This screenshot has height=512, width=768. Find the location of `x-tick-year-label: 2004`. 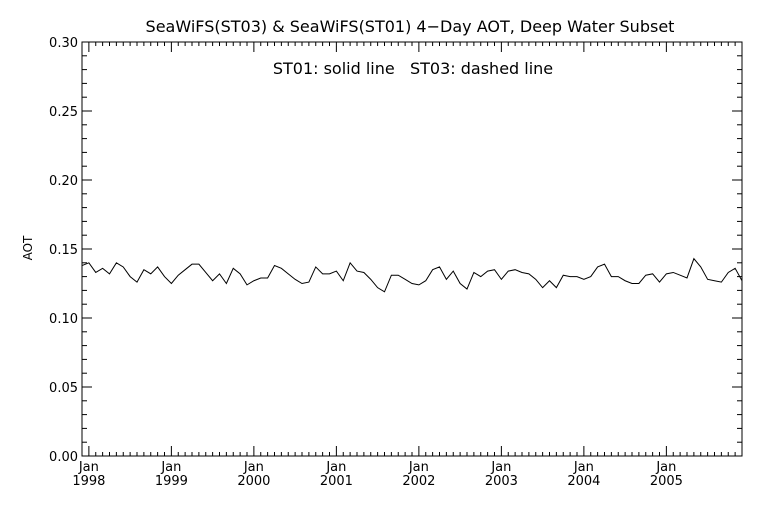

x-tick-year-label: 2004 is located at coordinates (583, 481).